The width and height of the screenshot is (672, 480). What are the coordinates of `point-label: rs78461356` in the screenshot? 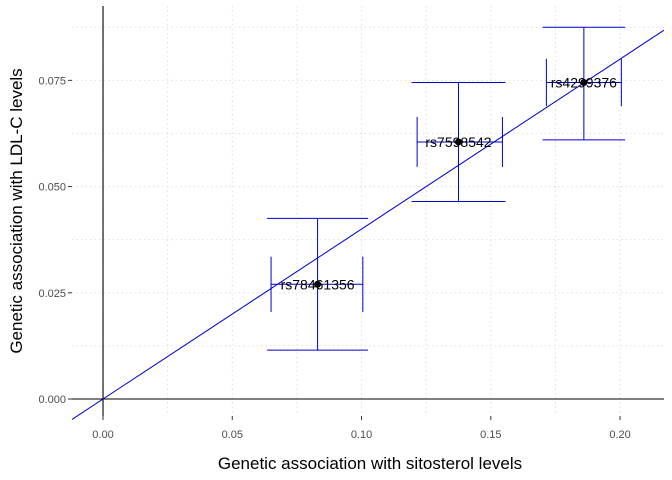 It's located at (318, 284).